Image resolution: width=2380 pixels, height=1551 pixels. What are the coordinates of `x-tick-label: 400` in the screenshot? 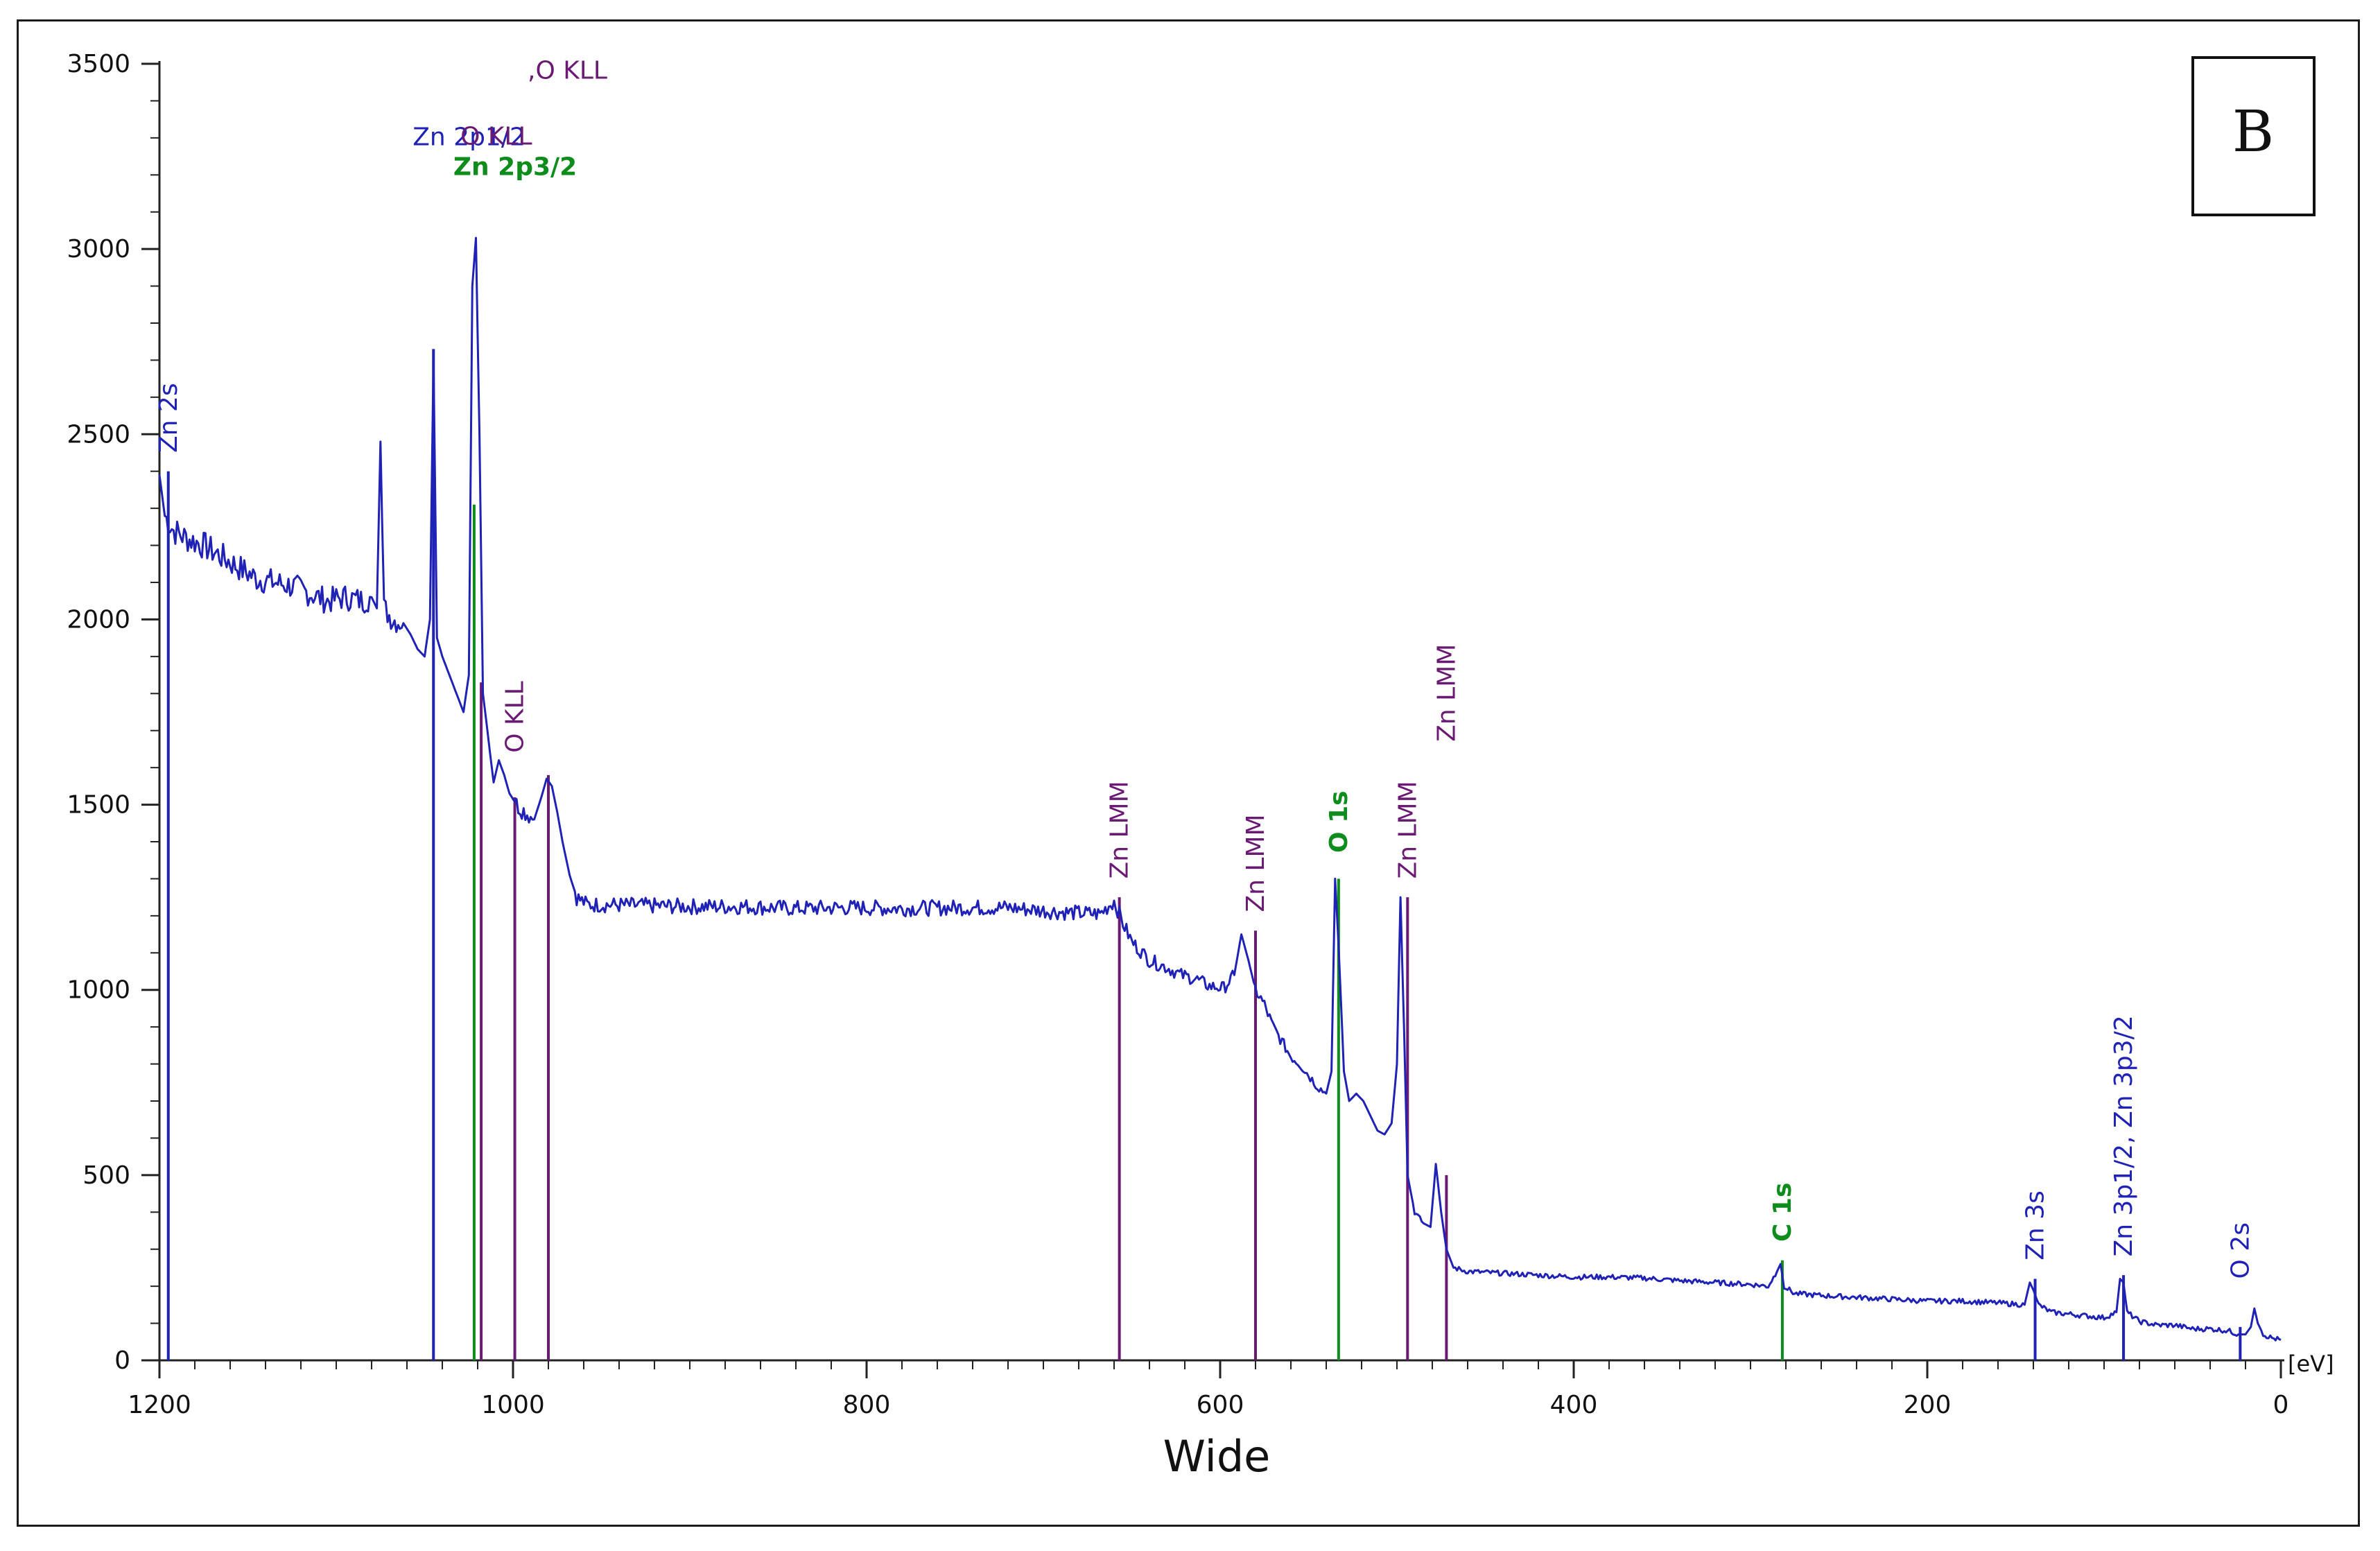 It's located at (1574, 1405).